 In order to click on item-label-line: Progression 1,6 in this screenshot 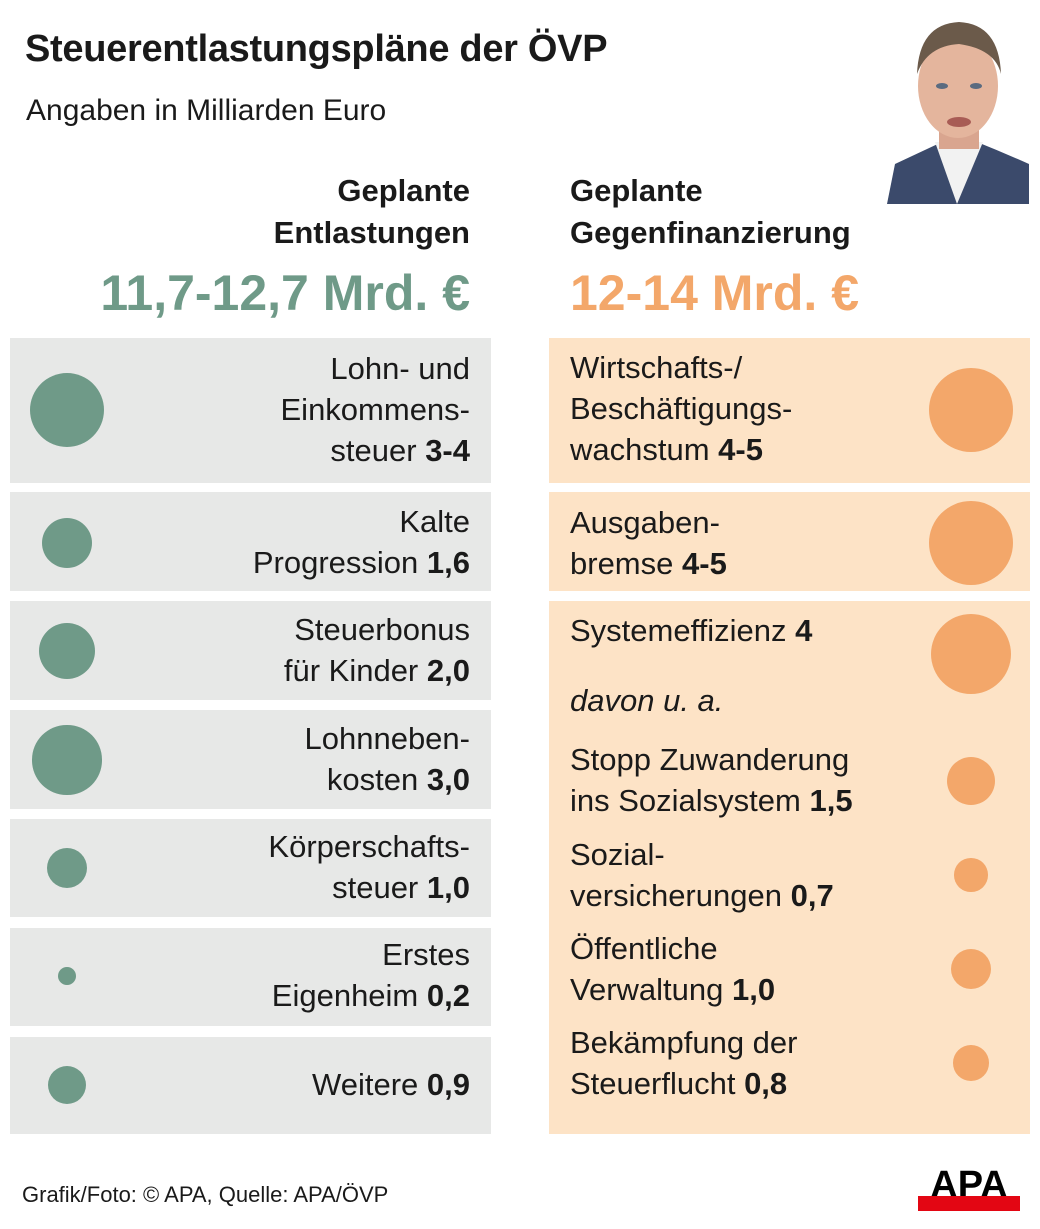, I will do `click(361, 562)`.